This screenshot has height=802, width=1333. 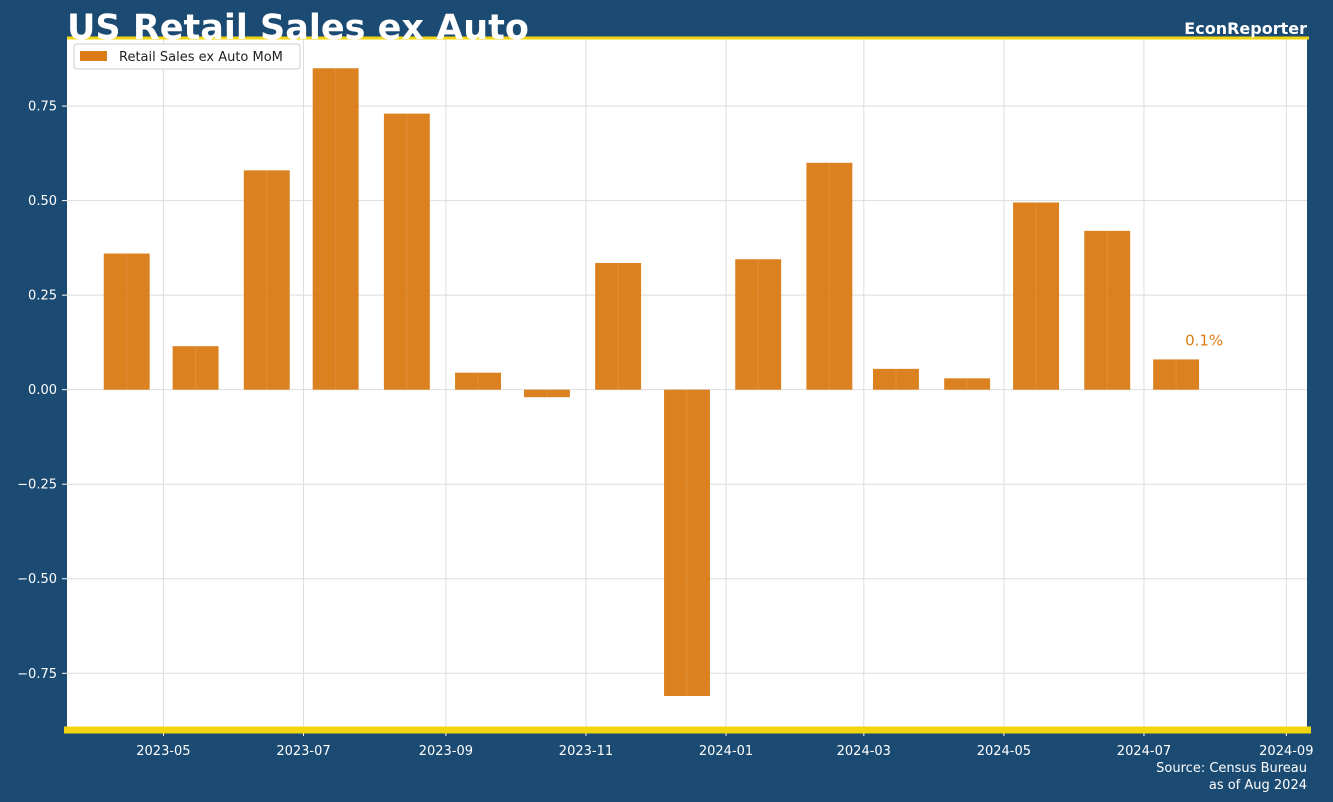 What do you see at coordinates (201, 57) in the screenshot?
I see `legend-label: Retail Sales ex Auto MoM` at bounding box center [201, 57].